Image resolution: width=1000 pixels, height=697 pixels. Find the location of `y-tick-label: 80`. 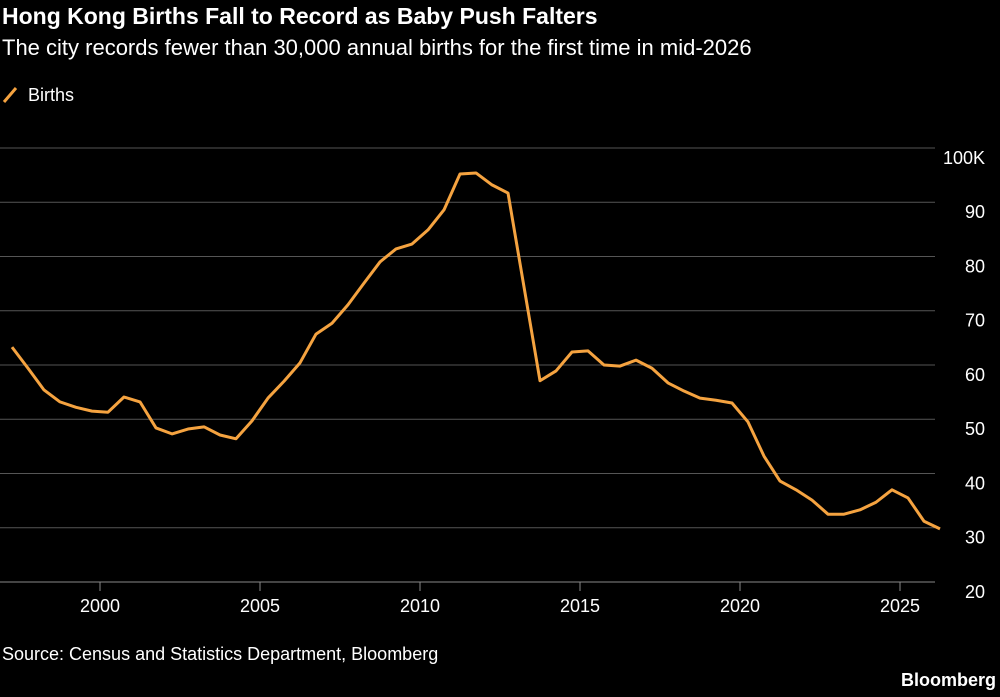

y-tick-label: 80 is located at coordinates (975, 266).